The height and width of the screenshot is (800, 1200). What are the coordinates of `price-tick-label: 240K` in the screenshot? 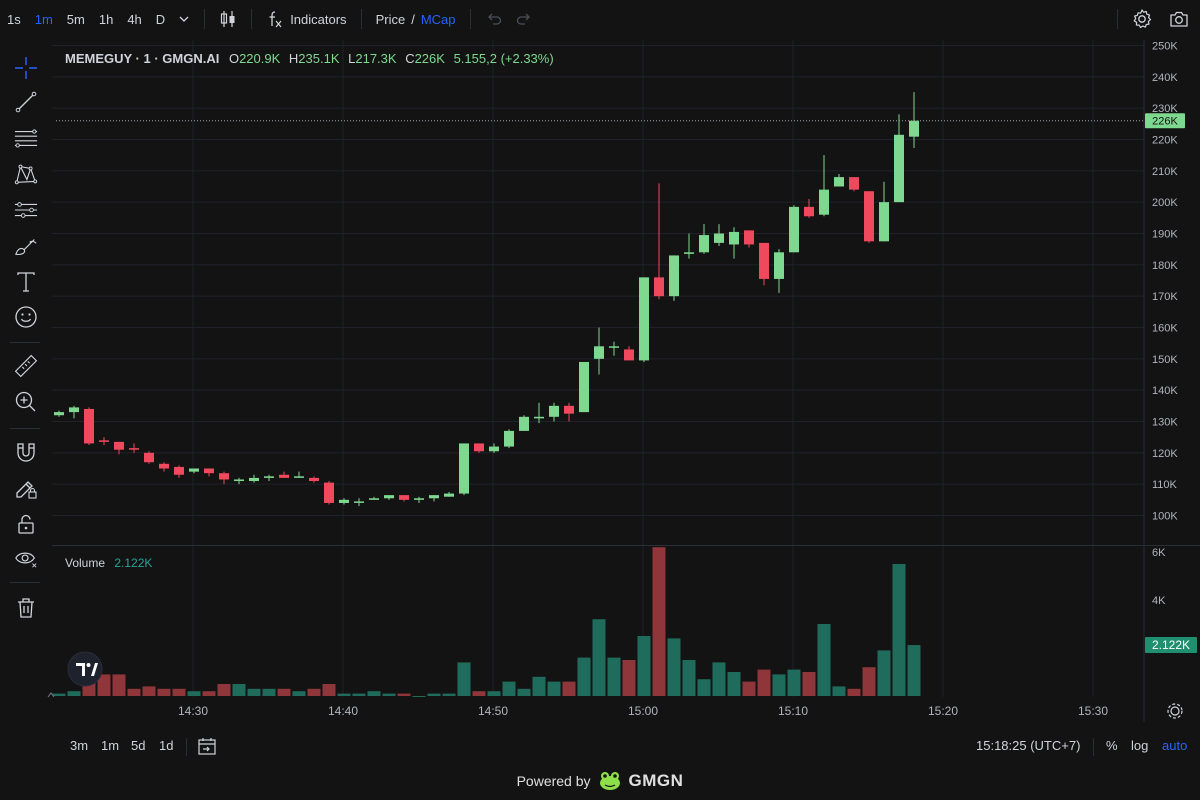 It's located at (1165, 78).